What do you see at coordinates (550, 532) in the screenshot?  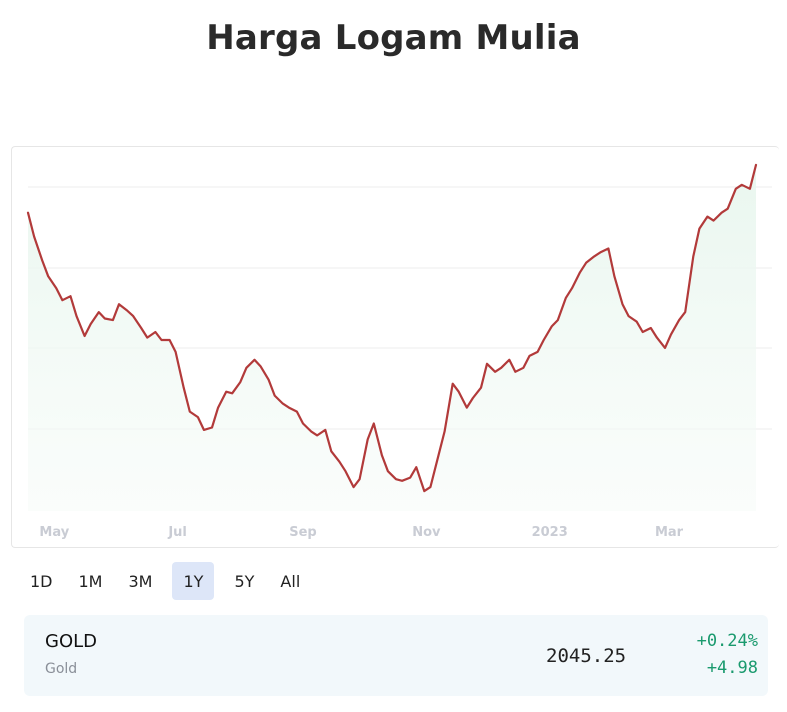 I see `x-tick-label: 2023` at bounding box center [550, 532].